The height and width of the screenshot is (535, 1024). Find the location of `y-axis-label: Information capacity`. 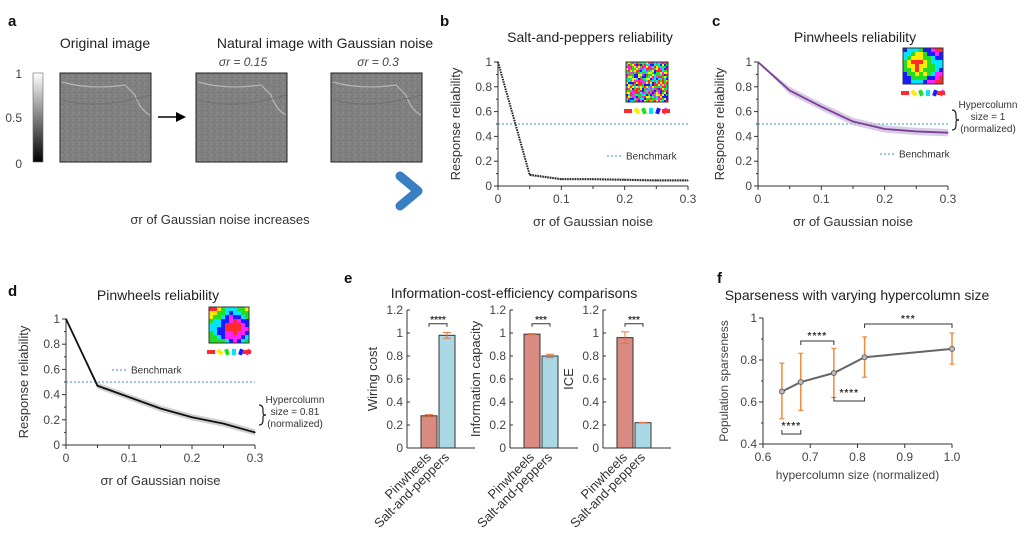

y-axis-label: Information capacity is located at coordinates (475, 378).